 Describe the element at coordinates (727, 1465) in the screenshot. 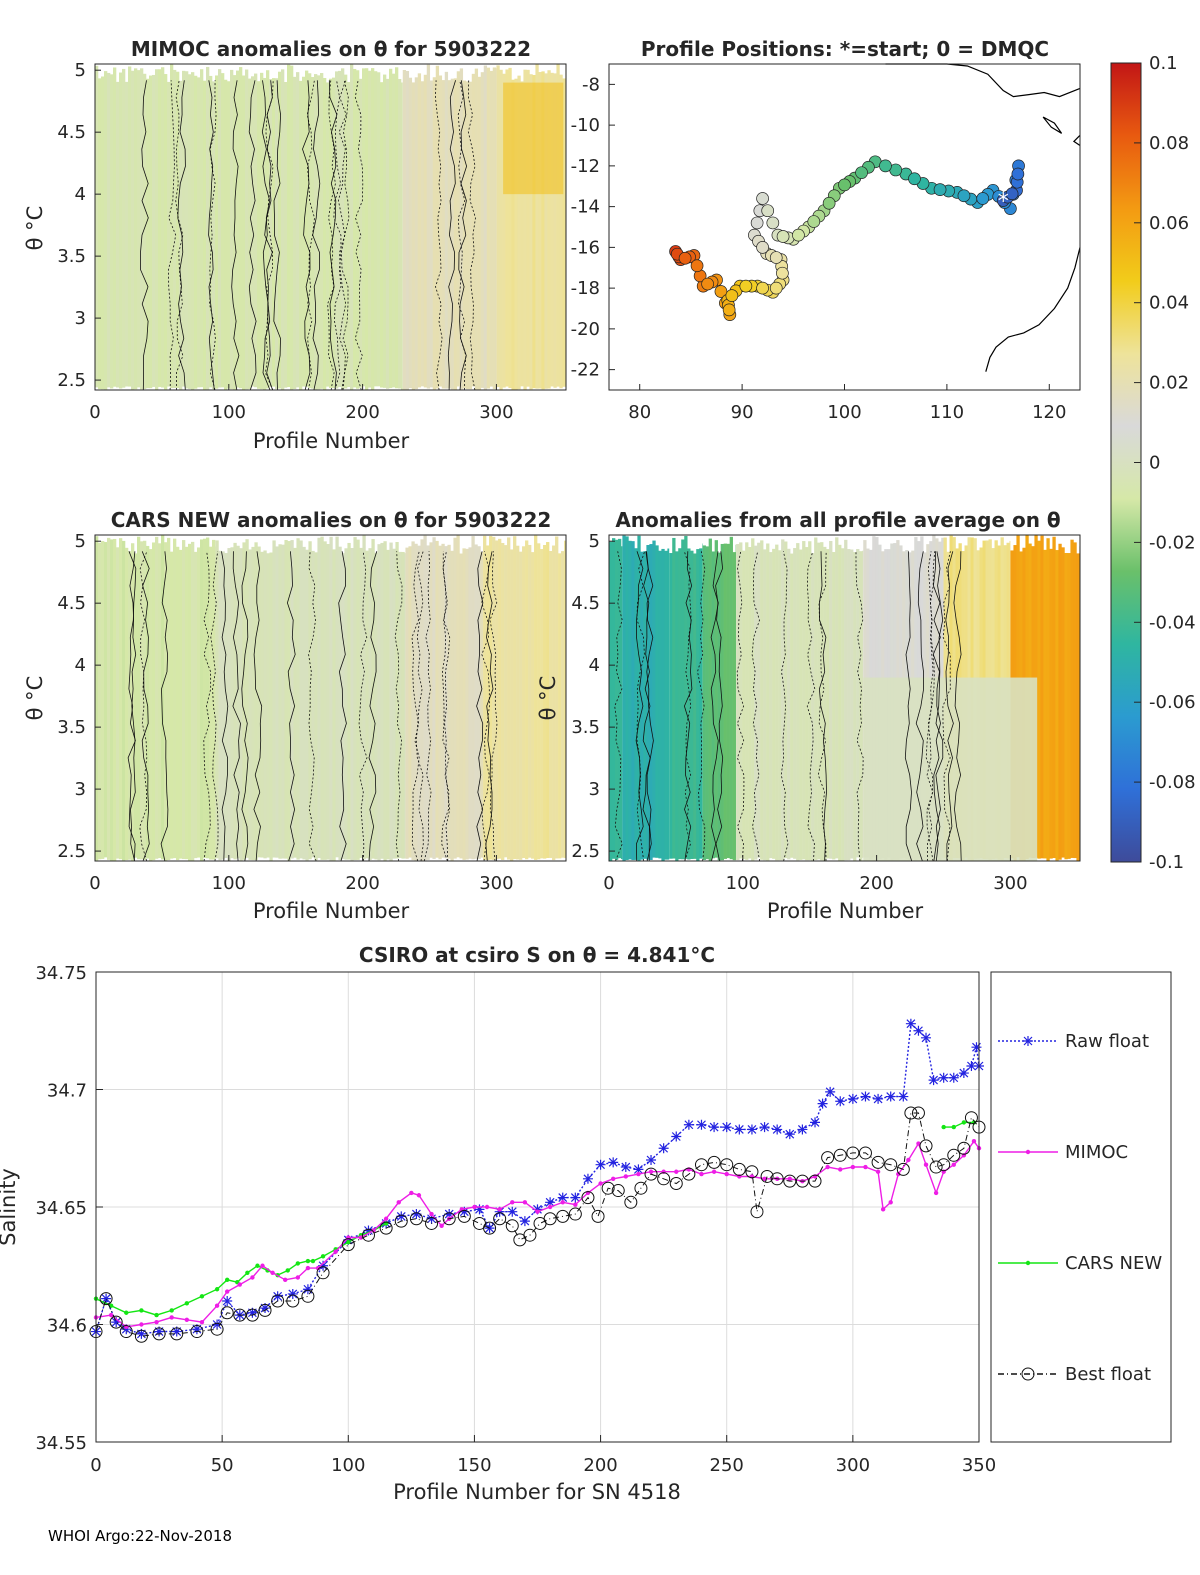

I see `x-tick-label: 250` at that location.